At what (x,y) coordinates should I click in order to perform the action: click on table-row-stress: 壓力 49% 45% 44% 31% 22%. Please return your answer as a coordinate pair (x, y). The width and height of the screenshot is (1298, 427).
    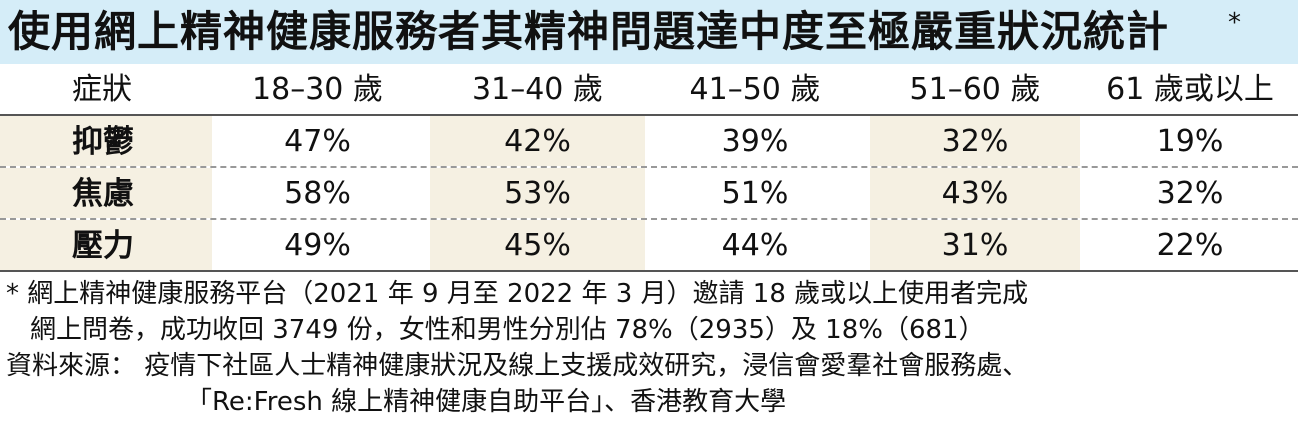
    Looking at the image, I should click on (649, 246).